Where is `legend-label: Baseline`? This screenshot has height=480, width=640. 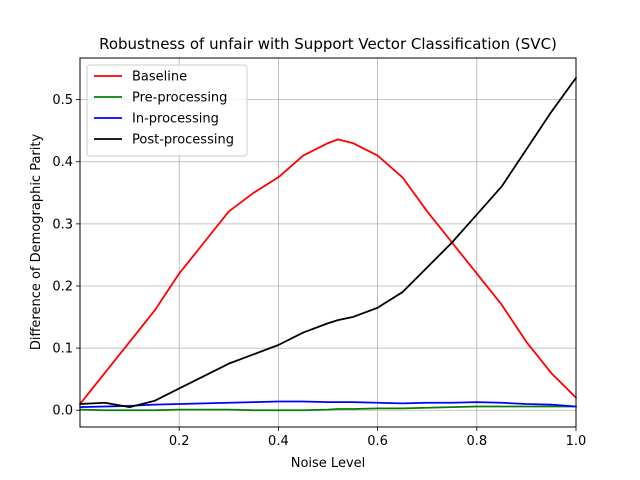 legend-label: Baseline is located at coordinates (159, 77).